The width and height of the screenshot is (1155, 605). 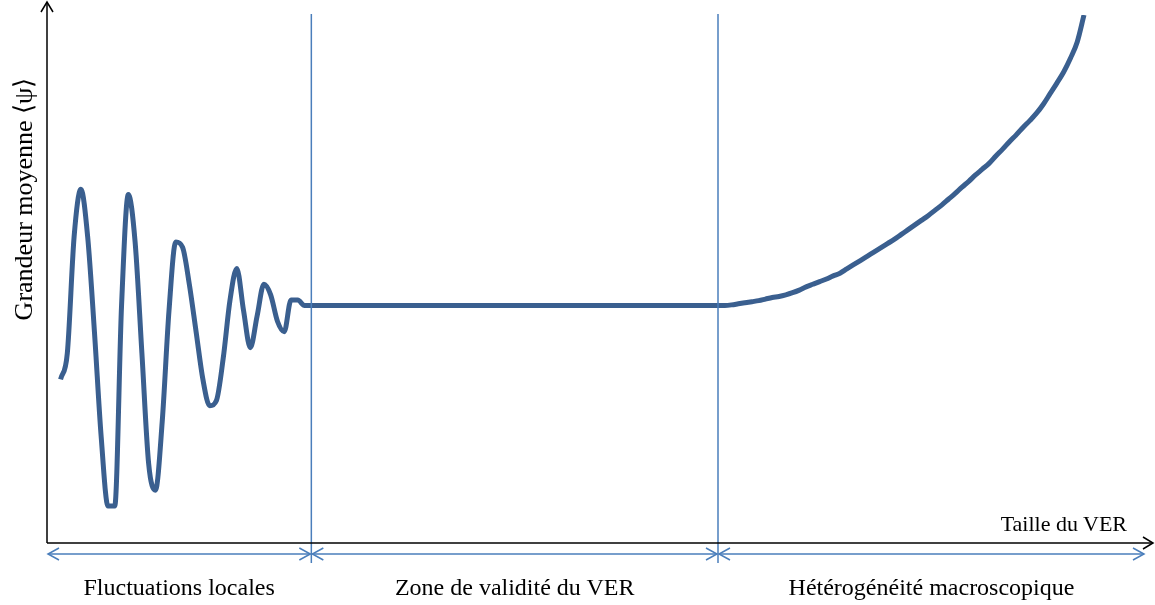 I want to click on y-axis-title: Grandeur moyenne ⟨ψ⟩, so click(x=23, y=199).